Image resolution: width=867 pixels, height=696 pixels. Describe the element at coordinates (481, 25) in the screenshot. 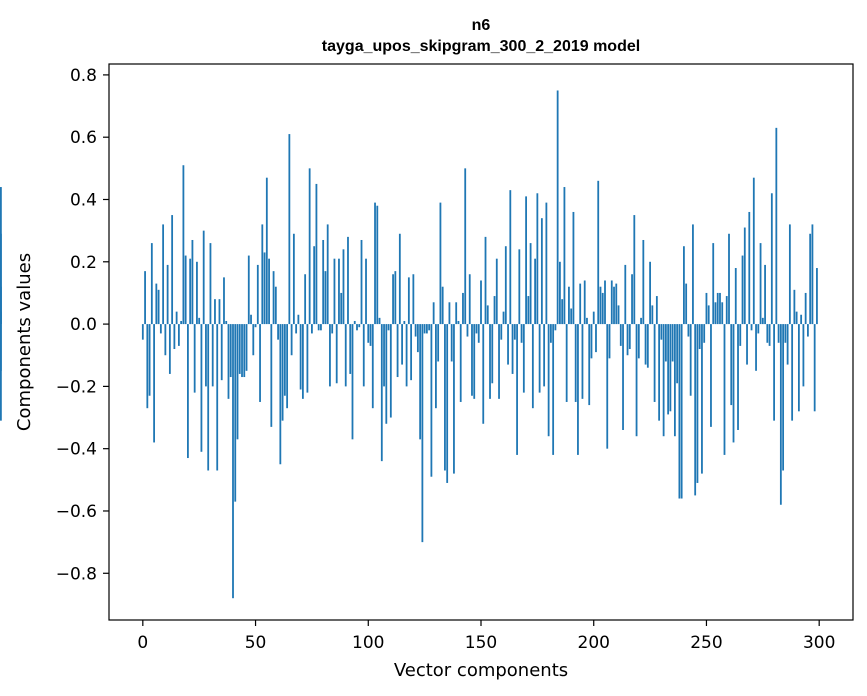

I see `chart-title: n6` at that location.